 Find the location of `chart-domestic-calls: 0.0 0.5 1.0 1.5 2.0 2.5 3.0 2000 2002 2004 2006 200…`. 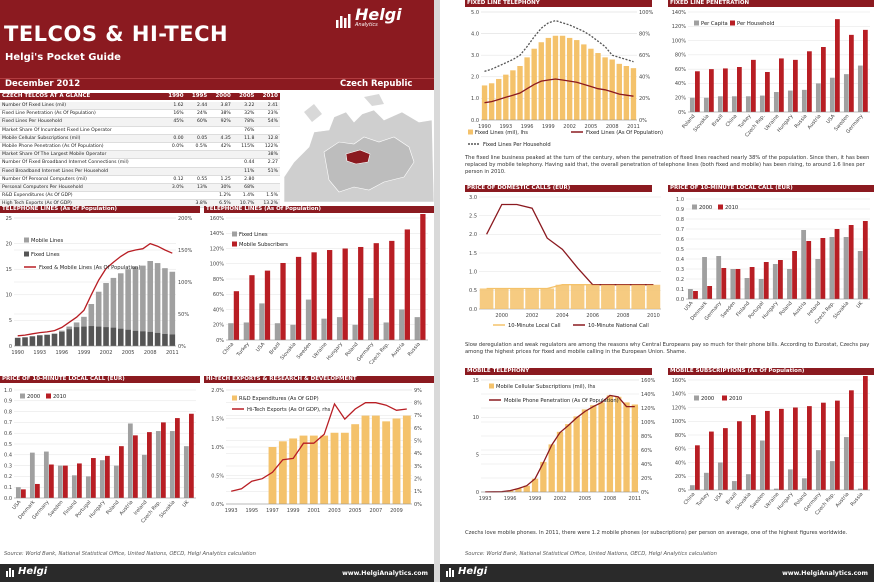

chart-domestic-calls: 0.0 0.5 1.0 1.5 2.0 2.5 3.0 2000 2002 2004 2006 200… is located at coordinates (566, 263).